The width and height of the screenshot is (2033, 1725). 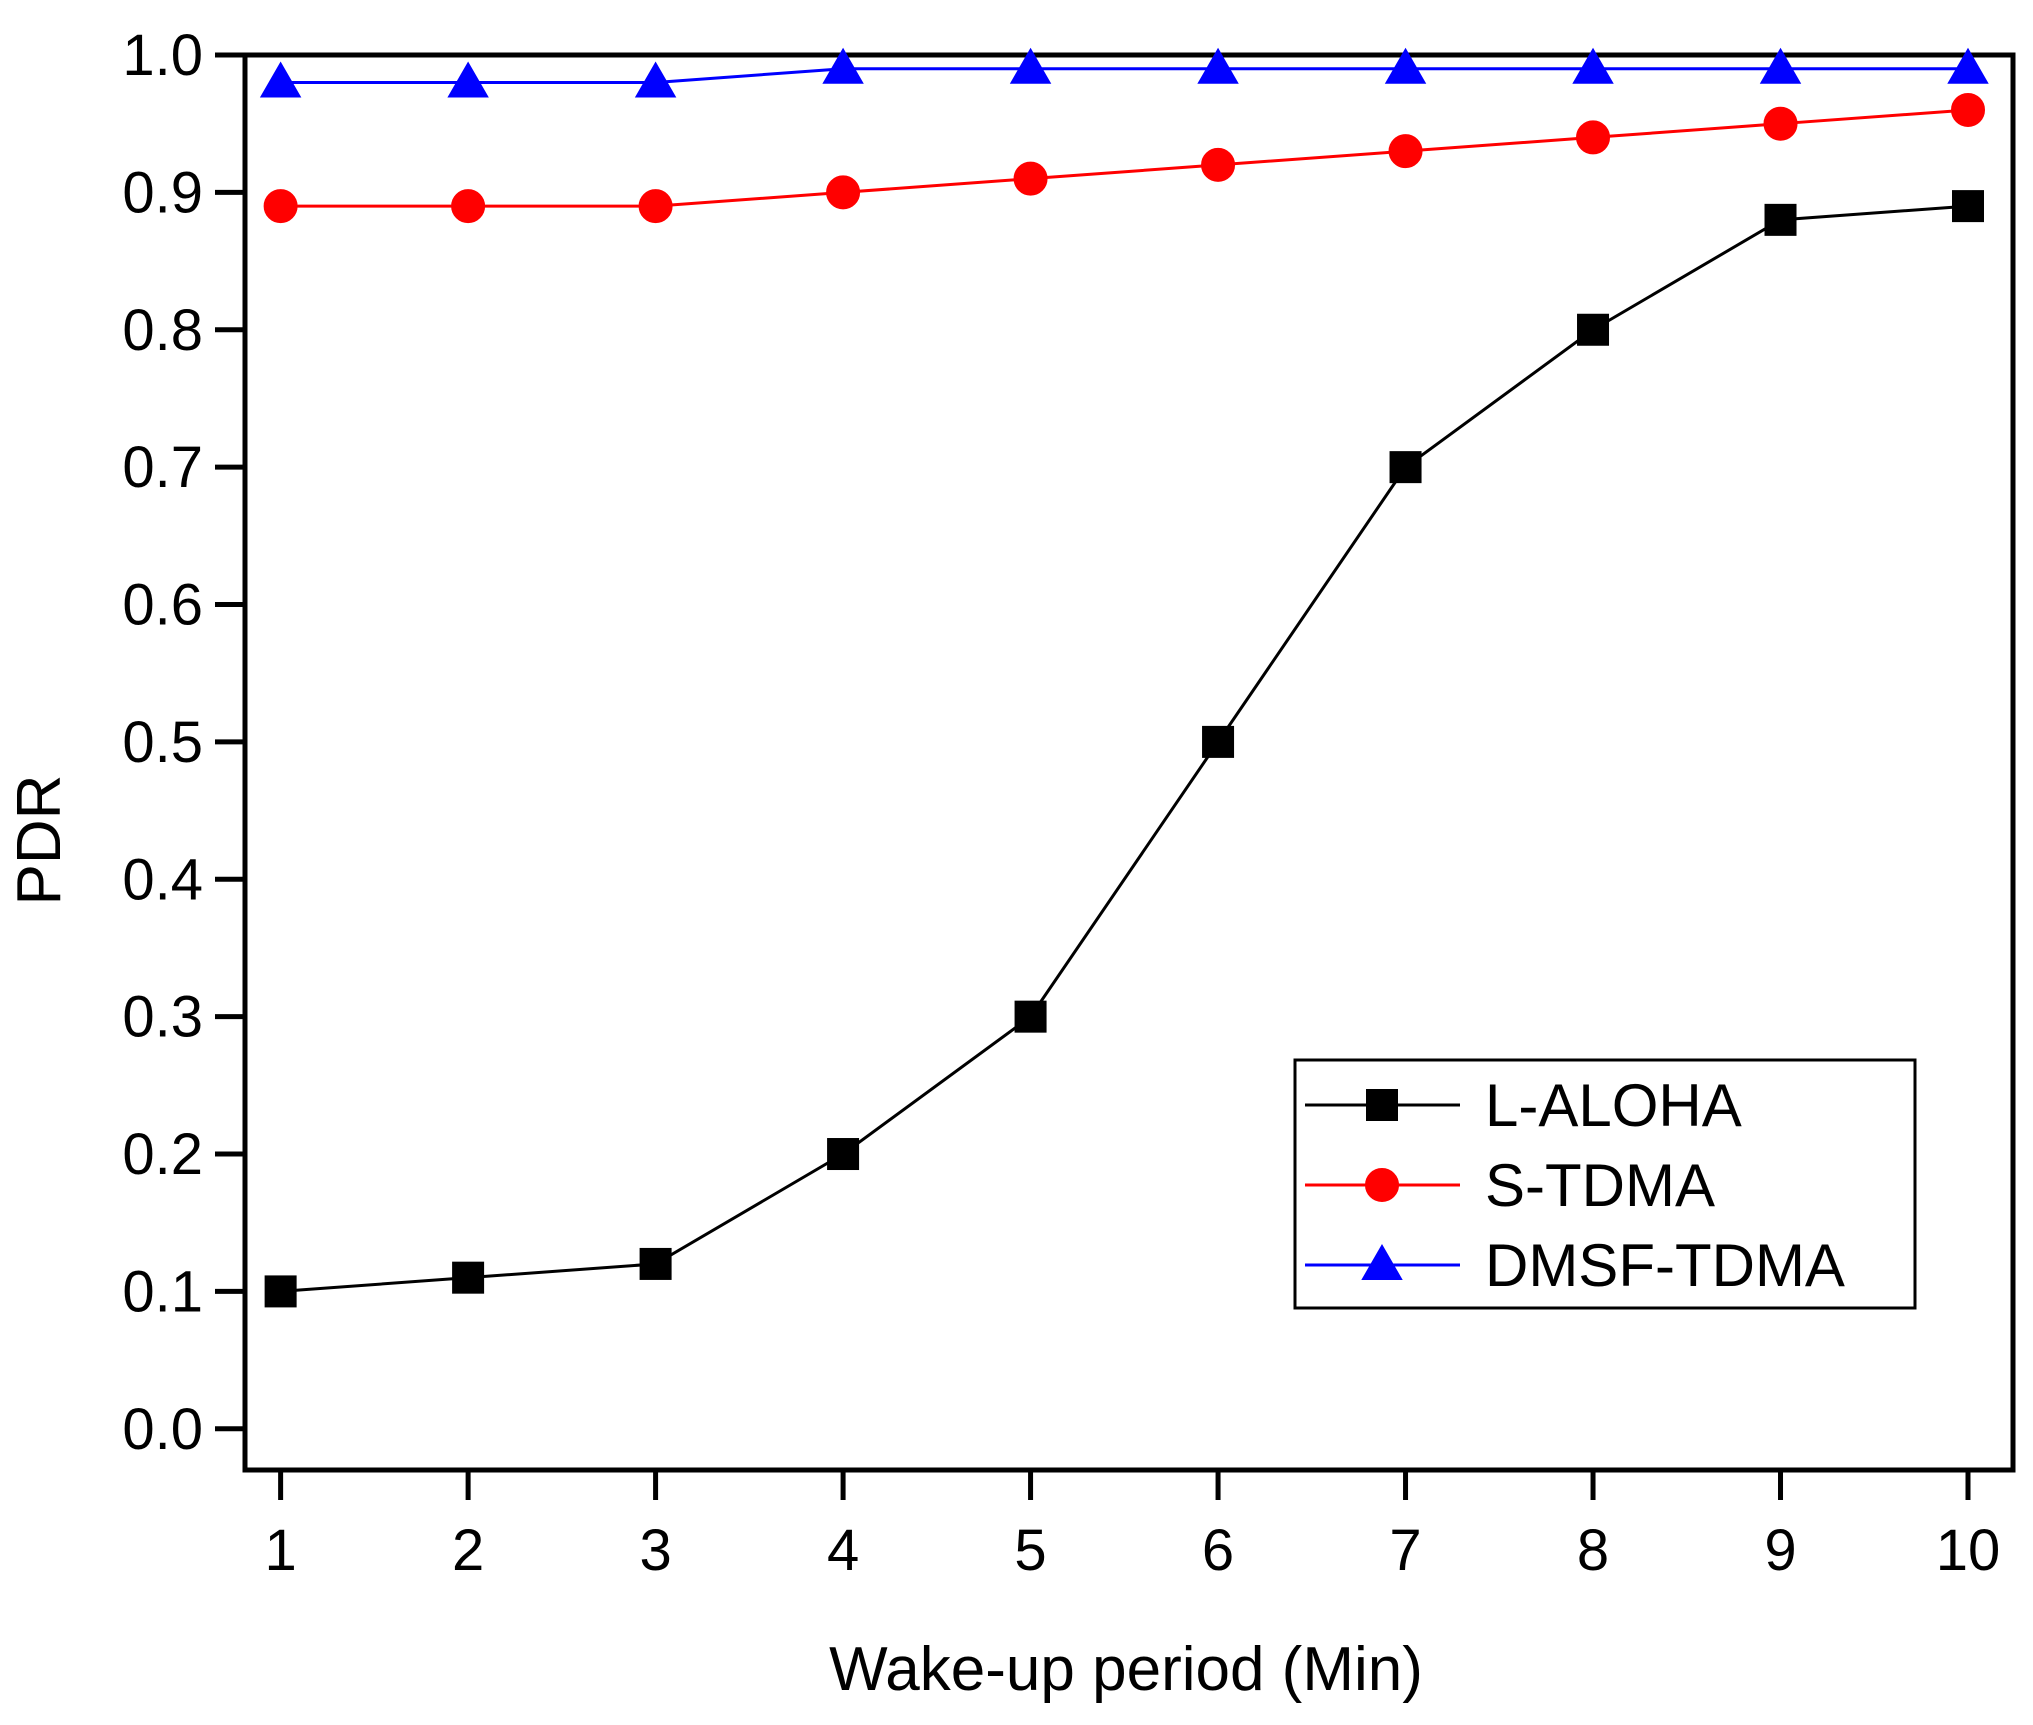 What do you see at coordinates (1665, 1265) in the screenshot?
I see `legend-label: DMSF-TDMA` at bounding box center [1665, 1265].